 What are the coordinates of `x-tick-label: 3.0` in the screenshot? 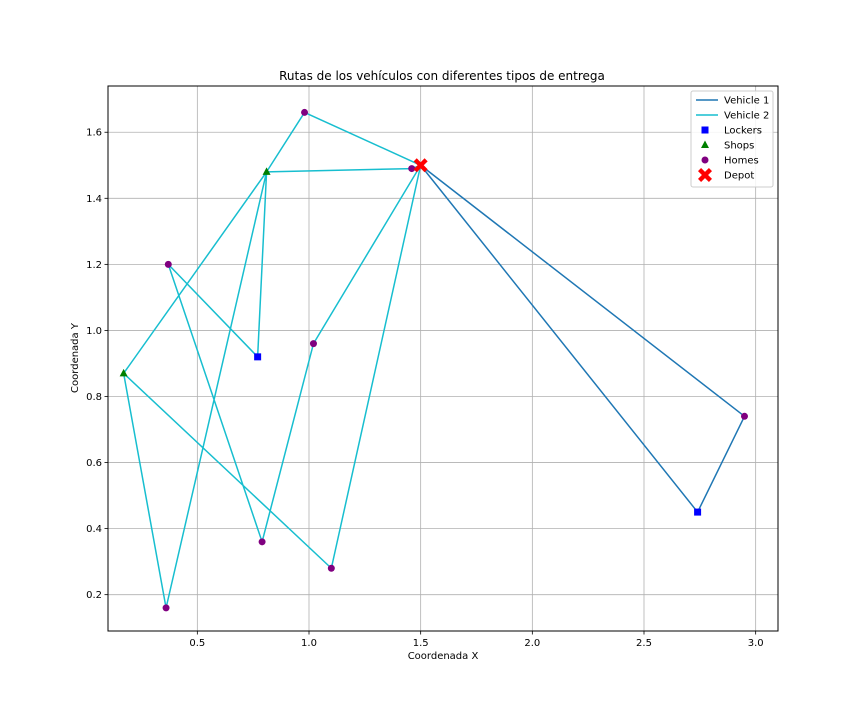 It's located at (756, 643).